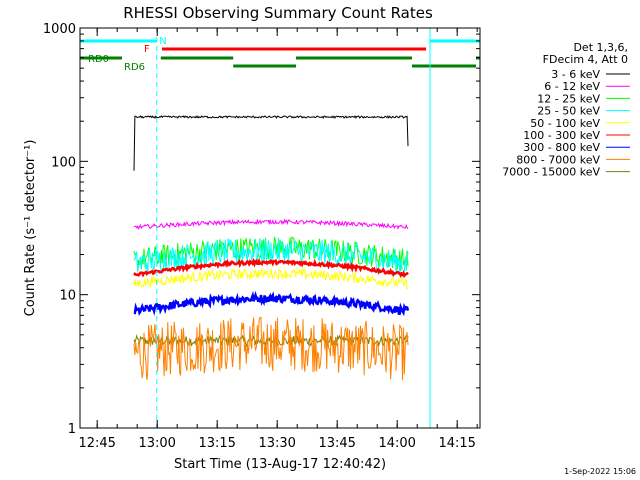 The width and height of the screenshot is (640, 480). Describe the element at coordinates (67, 296) in the screenshot. I see `y-tick-label: 10` at that location.